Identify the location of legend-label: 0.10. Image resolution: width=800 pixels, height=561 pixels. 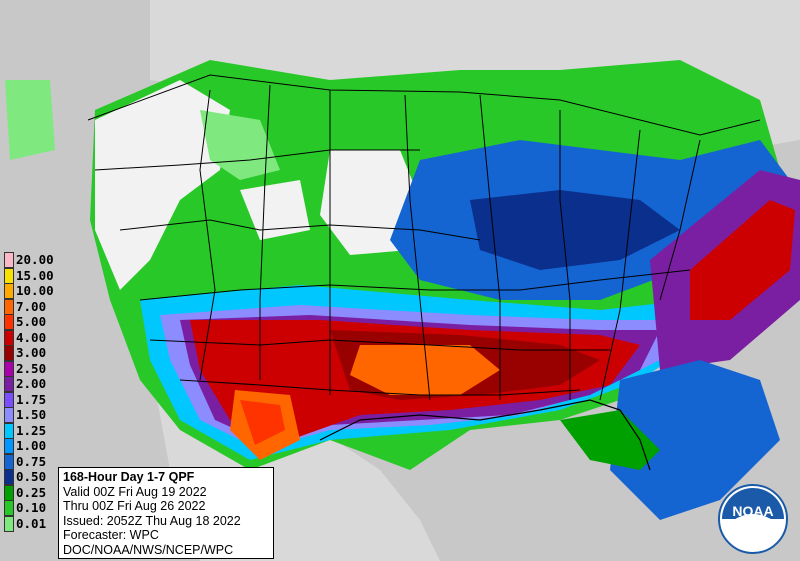
(31, 507).